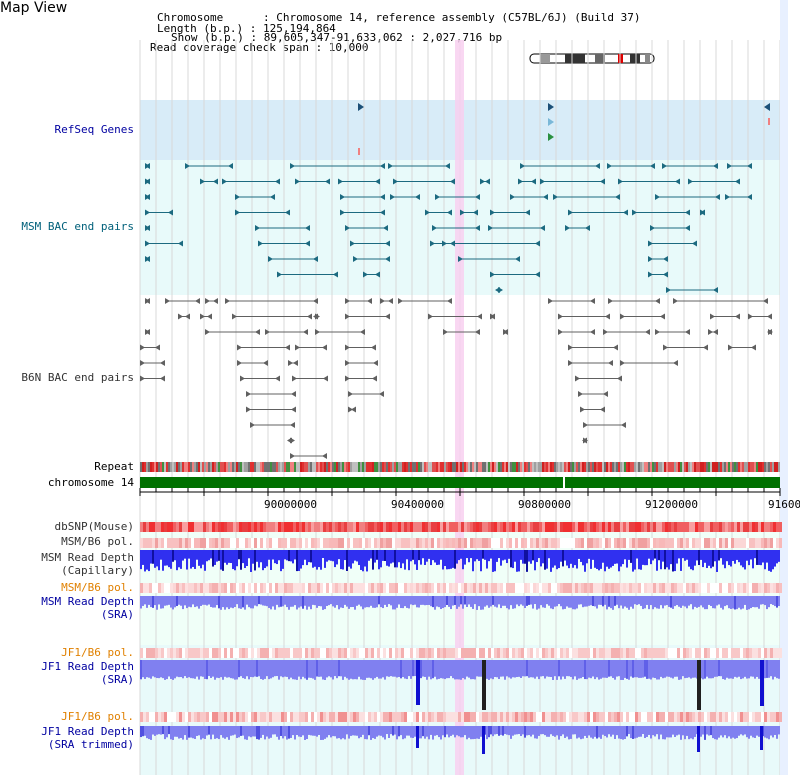 The width and height of the screenshot is (800, 775). What do you see at coordinates (94, 526) in the screenshot?
I see `track-label-dbsnp: dbSNP(Mouse)` at bounding box center [94, 526].